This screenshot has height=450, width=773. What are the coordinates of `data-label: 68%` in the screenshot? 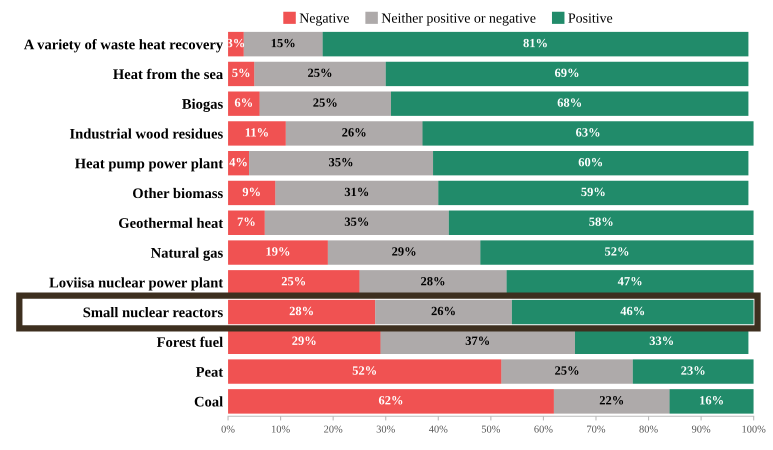 It's located at (570, 102).